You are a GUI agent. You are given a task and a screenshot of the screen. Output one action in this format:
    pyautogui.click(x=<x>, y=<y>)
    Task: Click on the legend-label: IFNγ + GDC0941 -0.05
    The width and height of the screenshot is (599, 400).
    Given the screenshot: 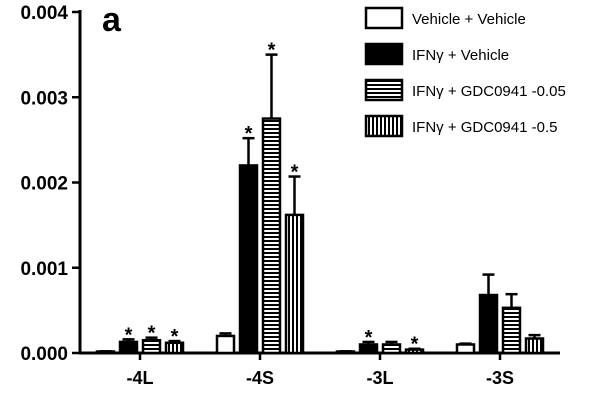 What is the action you would take?
    pyautogui.click(x=489, y=91)
    